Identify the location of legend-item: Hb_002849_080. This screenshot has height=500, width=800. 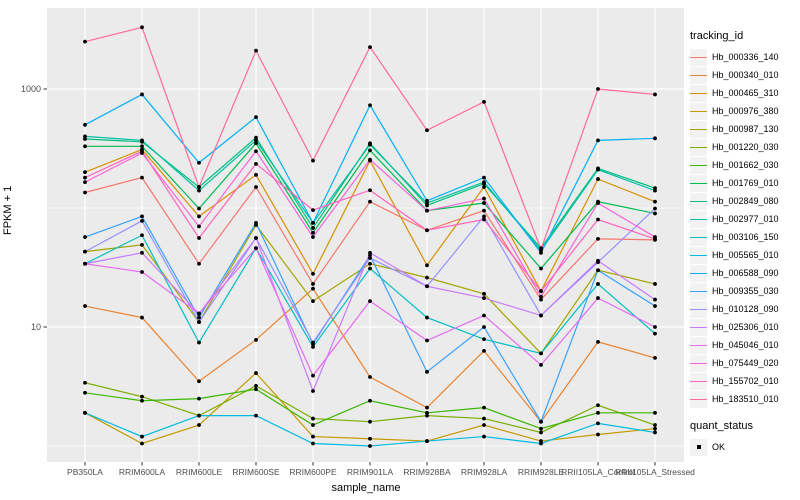
(744, 201).